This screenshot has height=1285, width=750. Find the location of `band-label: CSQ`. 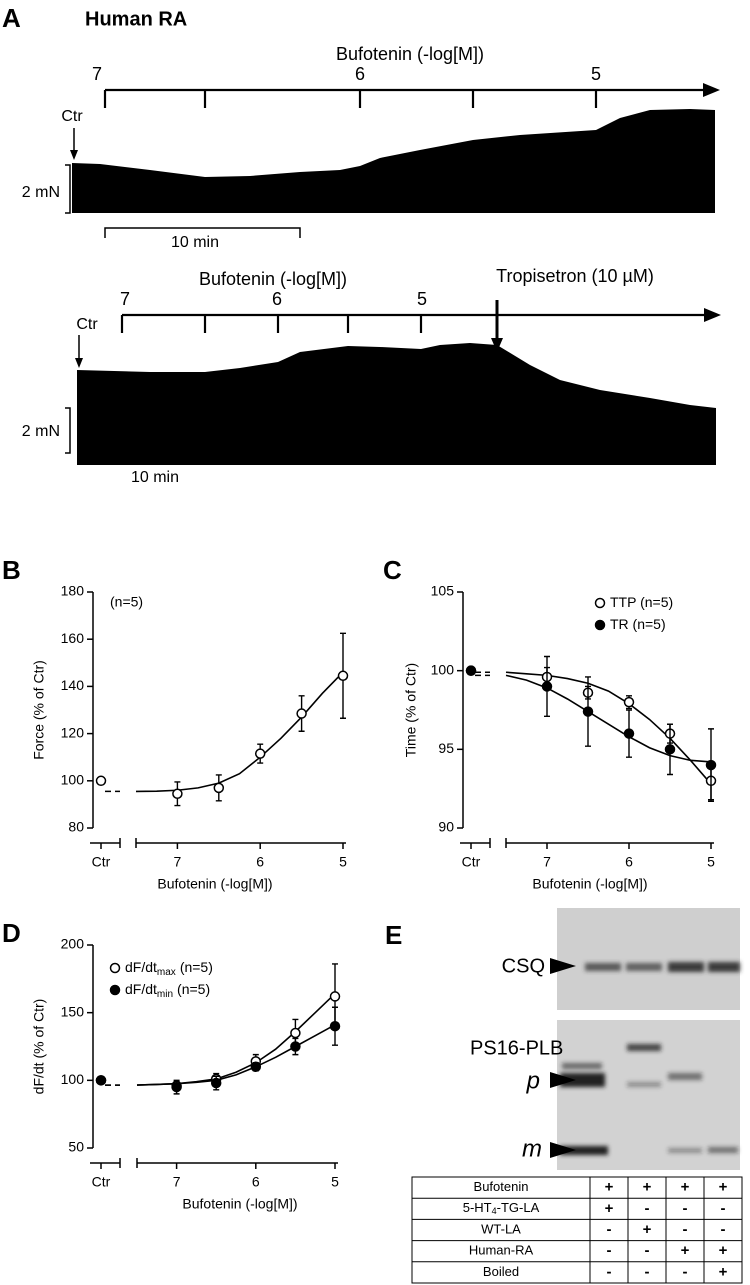

band-label: CSQ is located at coordinates (523, 966).